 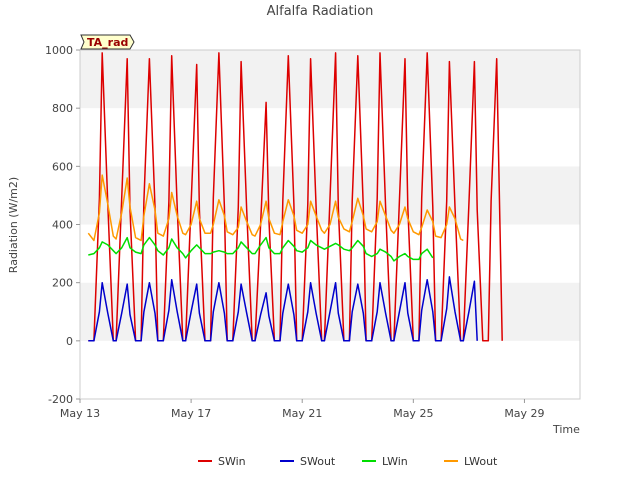 What do you see at coordinates (261, 249) in the screenshot?
I see `series-line-lwin` at bounding box center [261, 249].